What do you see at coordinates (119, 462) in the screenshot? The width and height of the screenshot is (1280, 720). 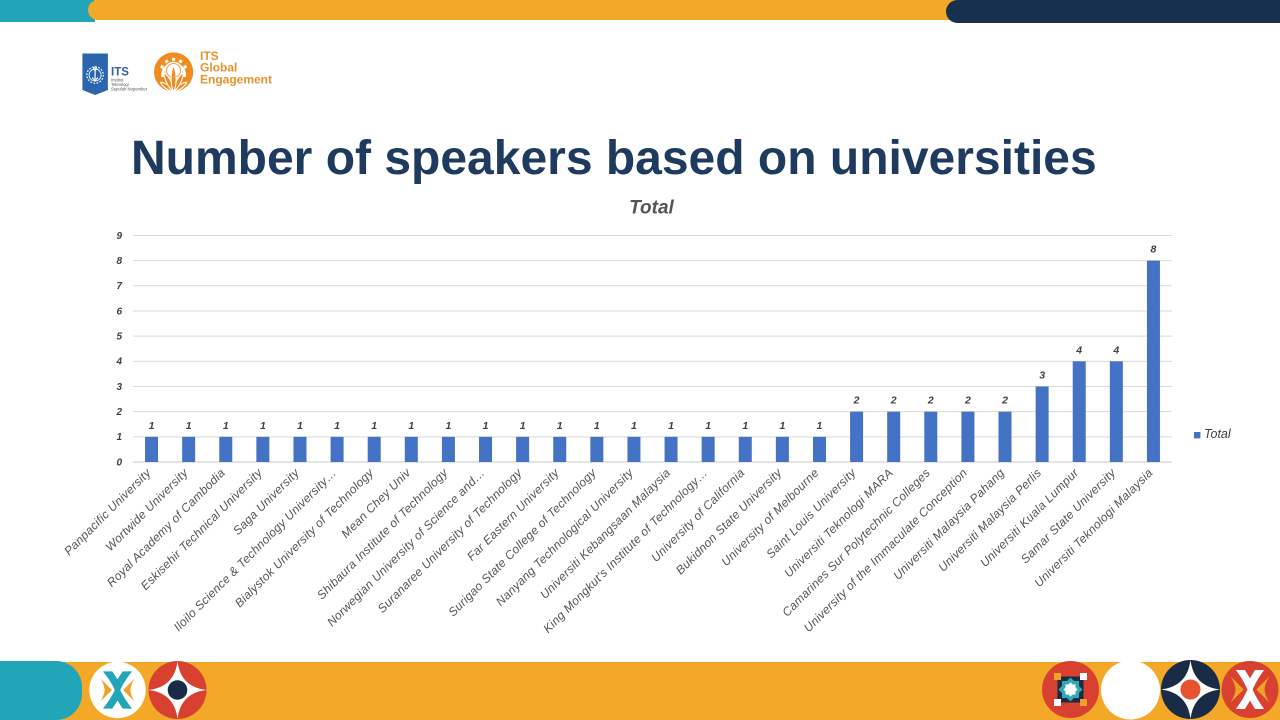 I see `svg-text: 0` at bounding box center [119, 462].